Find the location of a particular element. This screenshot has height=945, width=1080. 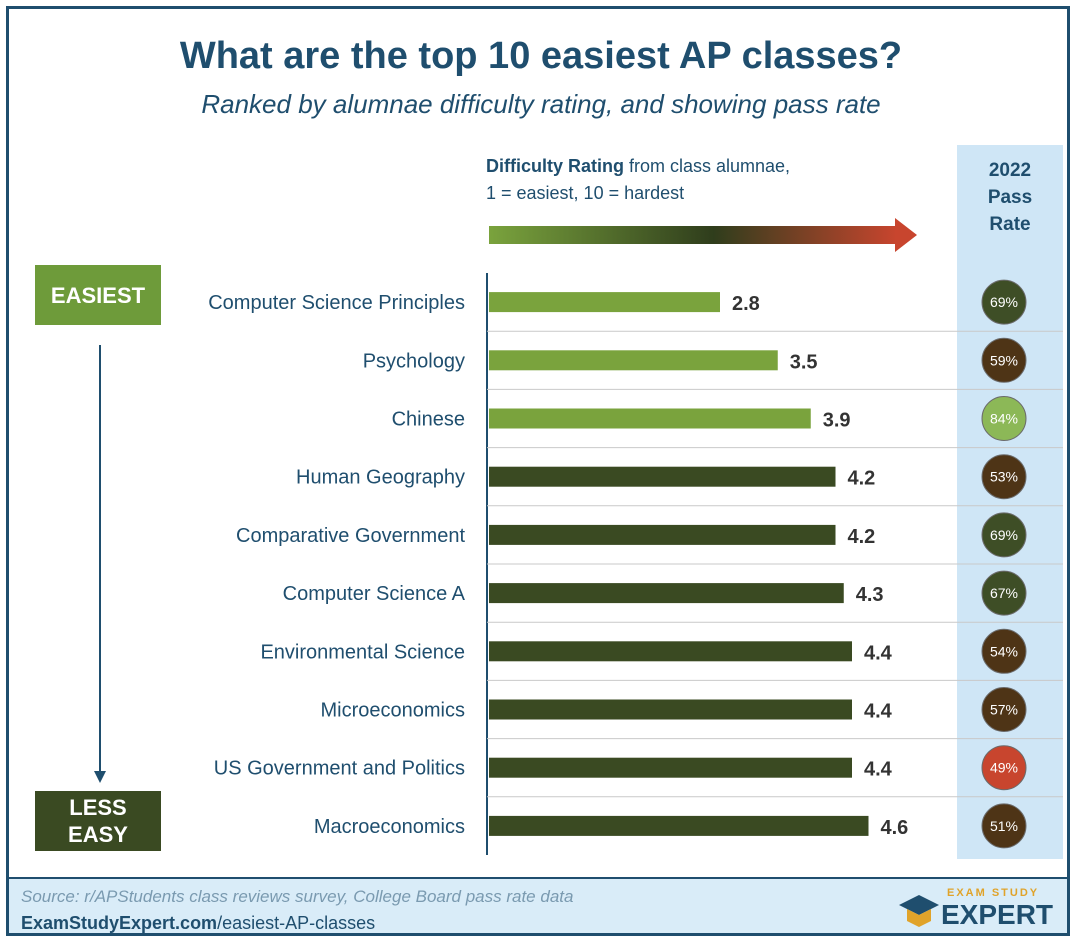

pass-rate-label: 59% is located at coordinates (1004, 360).